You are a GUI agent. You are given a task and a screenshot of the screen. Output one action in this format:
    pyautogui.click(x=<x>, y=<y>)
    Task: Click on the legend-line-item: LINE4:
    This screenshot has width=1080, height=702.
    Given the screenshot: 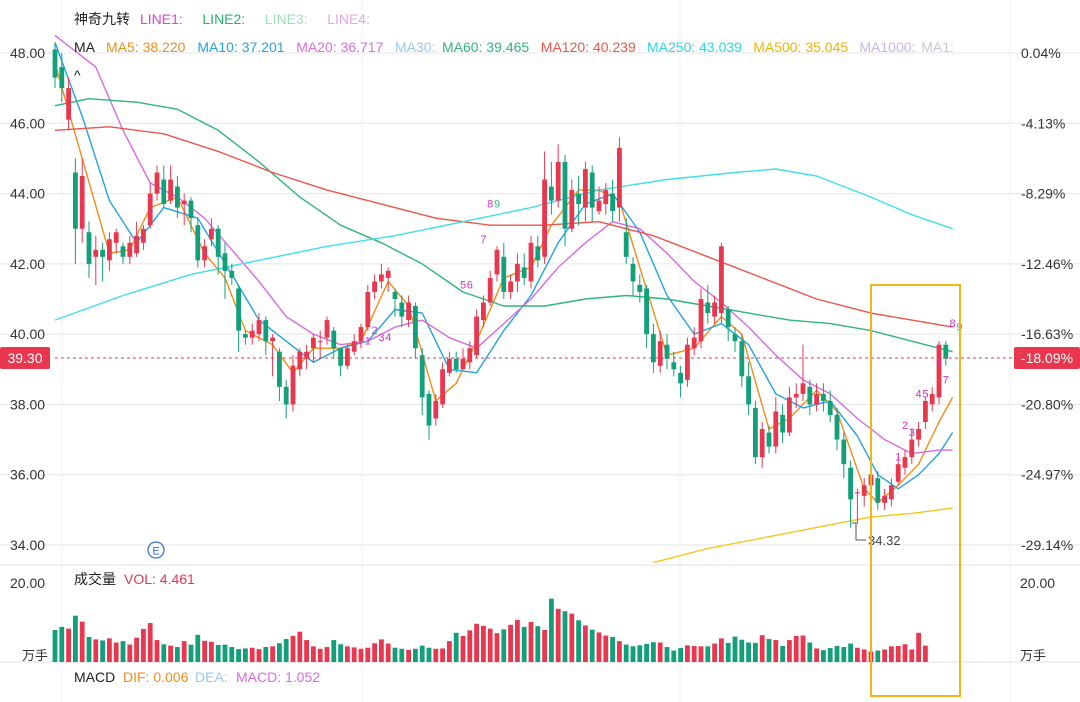 What is the action you would take?
    pyautogui.click(x=348, y=19)
    